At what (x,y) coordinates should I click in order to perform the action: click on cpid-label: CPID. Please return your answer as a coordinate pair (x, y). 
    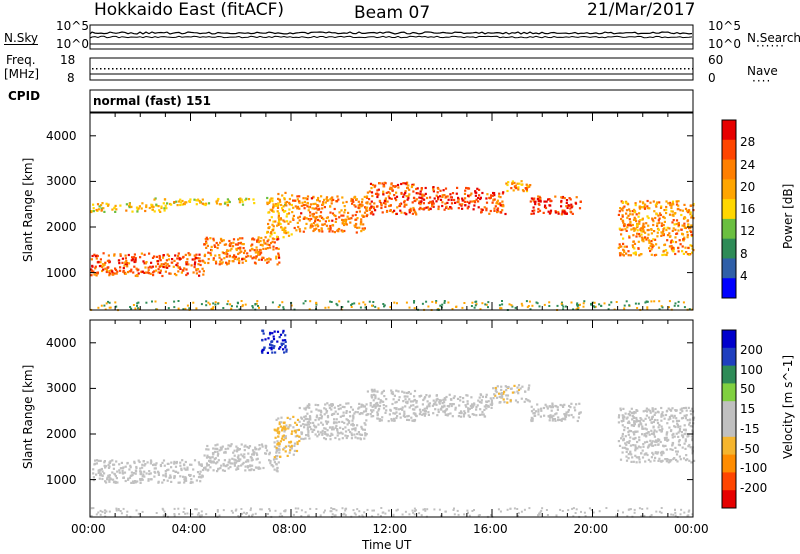
    Looking at the image, I should click on (24, 96).